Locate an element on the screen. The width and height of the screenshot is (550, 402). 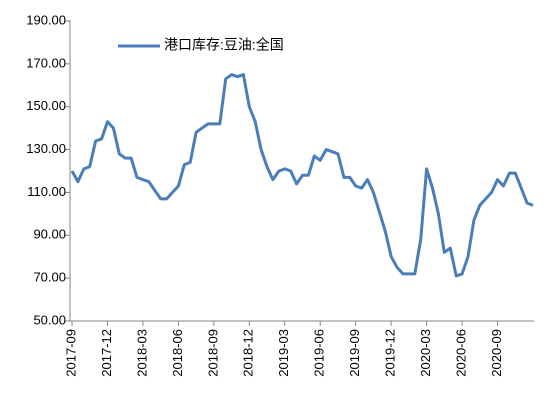
y-tick-label: 50.00 is located at coordinates (49, 319).